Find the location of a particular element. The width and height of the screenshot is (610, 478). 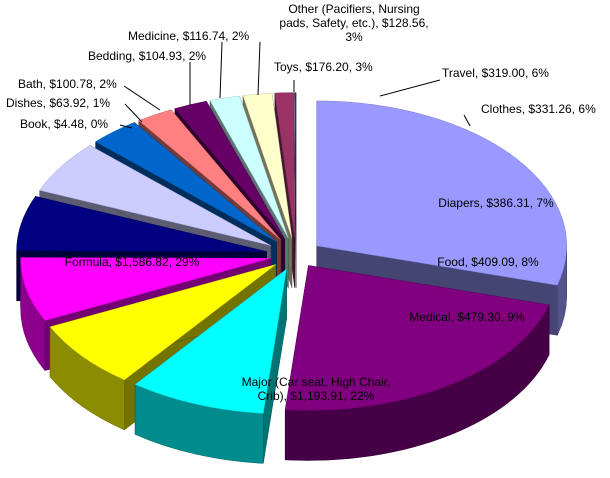

data-label-medicine: Medicine, $116.74, 2% is located at coordinates (189, 36).